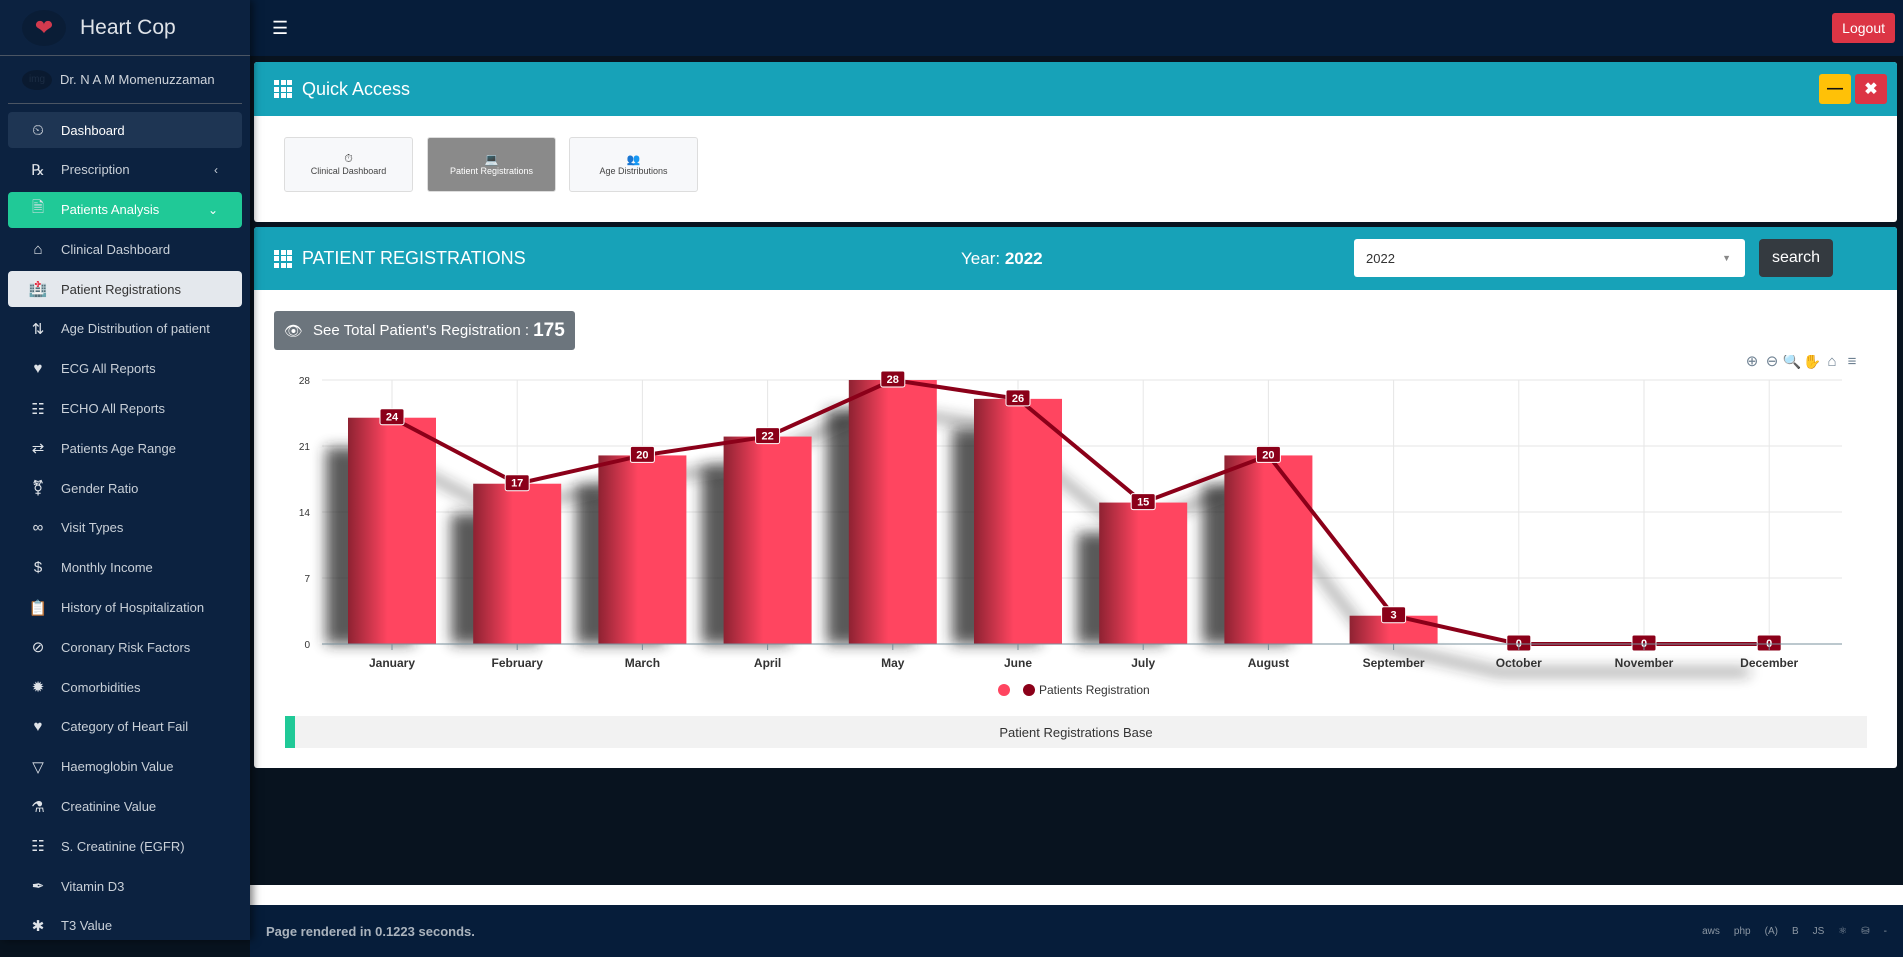  I want to click on menu-toggle-icon: ☰, so click(280, 27).